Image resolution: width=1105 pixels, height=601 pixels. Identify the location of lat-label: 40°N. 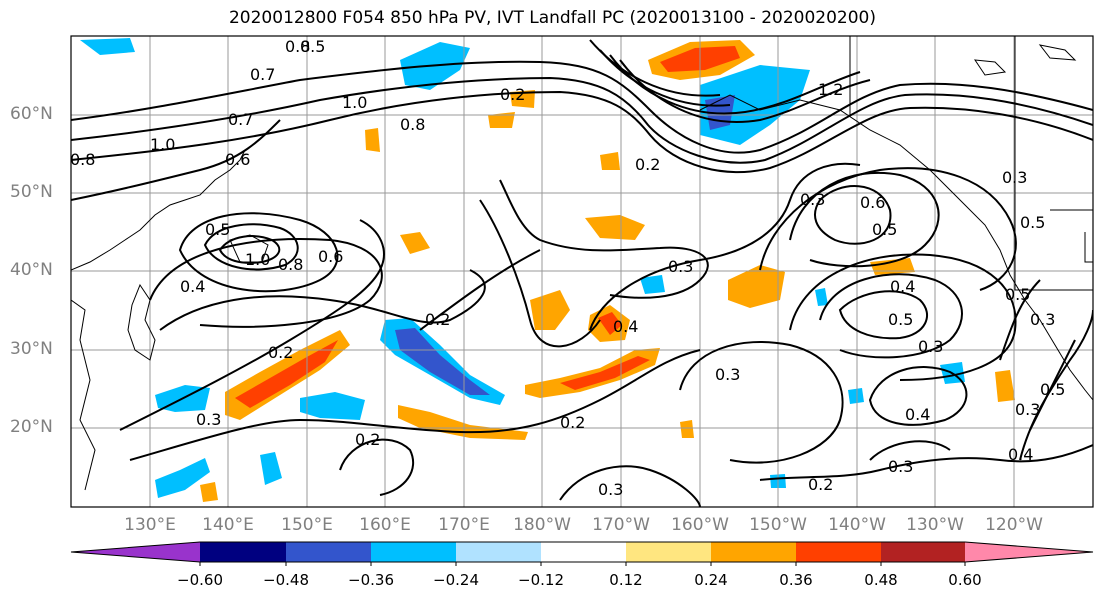
(31, 270).